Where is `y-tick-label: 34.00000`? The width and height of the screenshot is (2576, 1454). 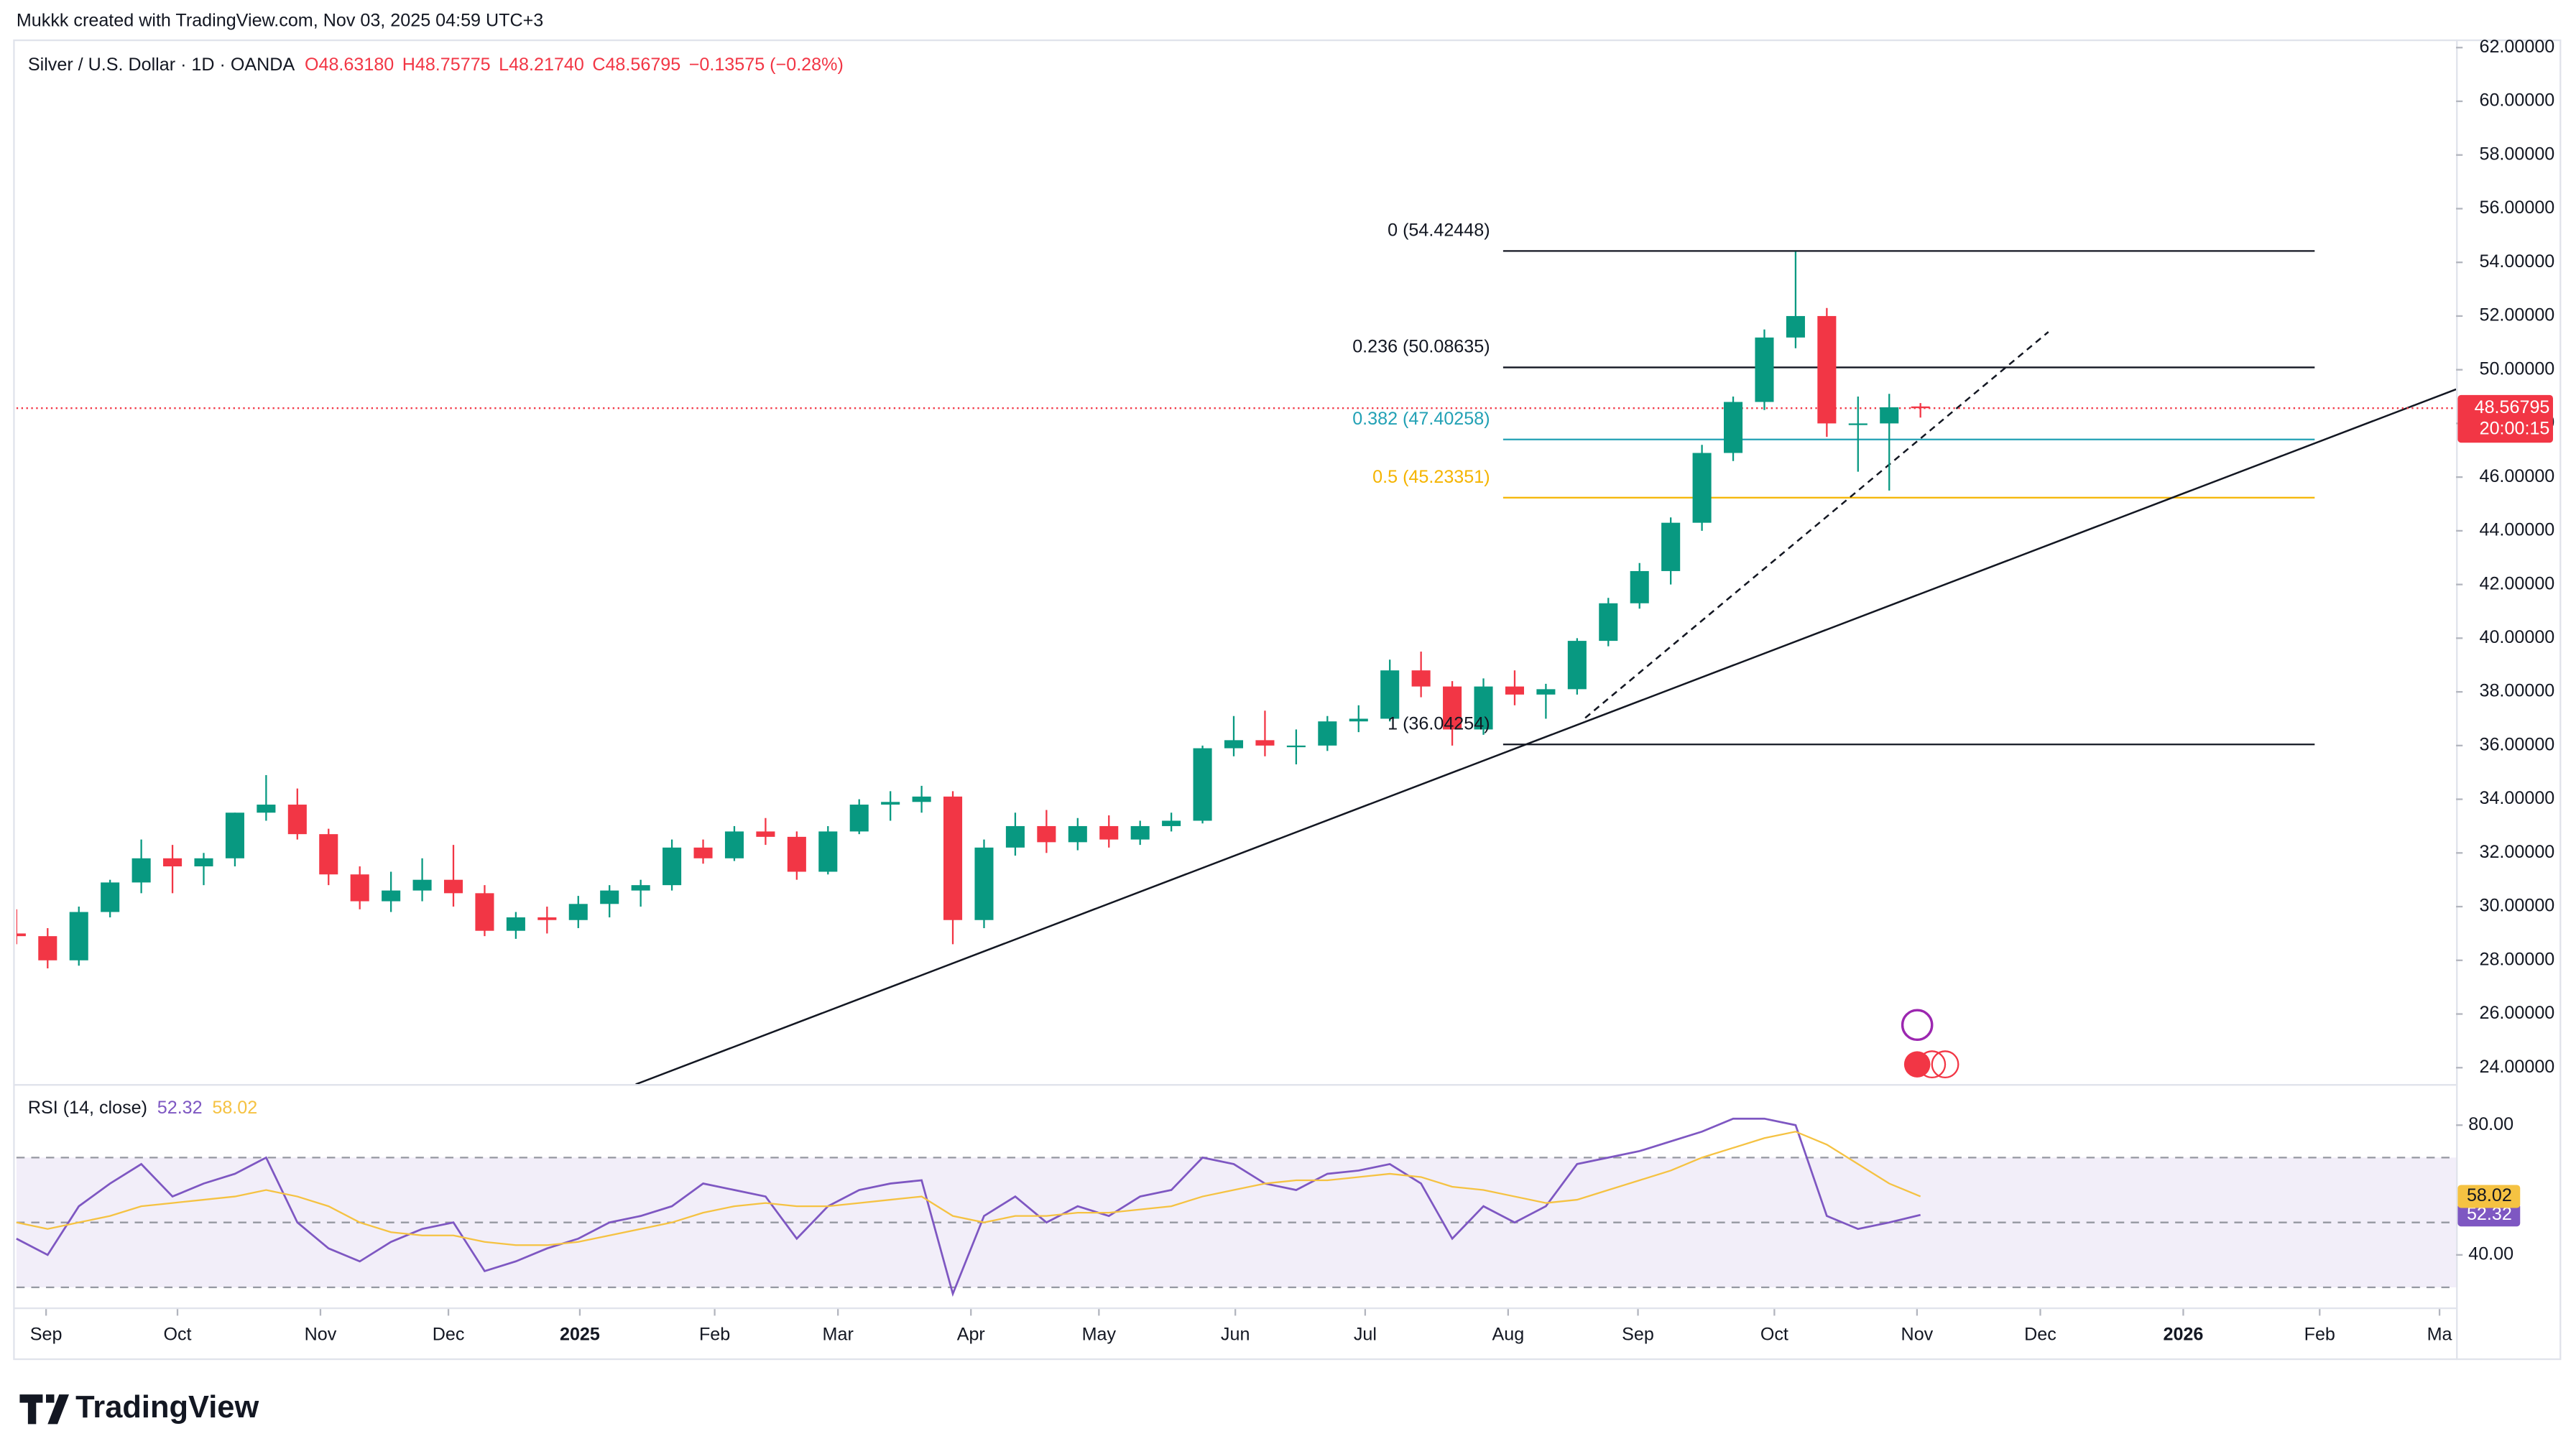
y-tick-label: 34.00000 is located at coordinates (2516, 798).